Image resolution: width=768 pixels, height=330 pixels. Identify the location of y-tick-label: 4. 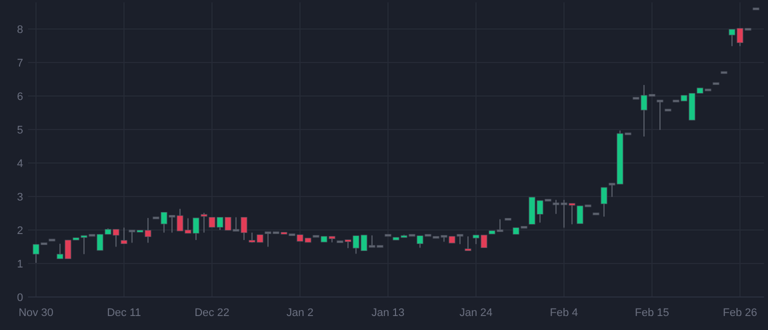
(20, 164).